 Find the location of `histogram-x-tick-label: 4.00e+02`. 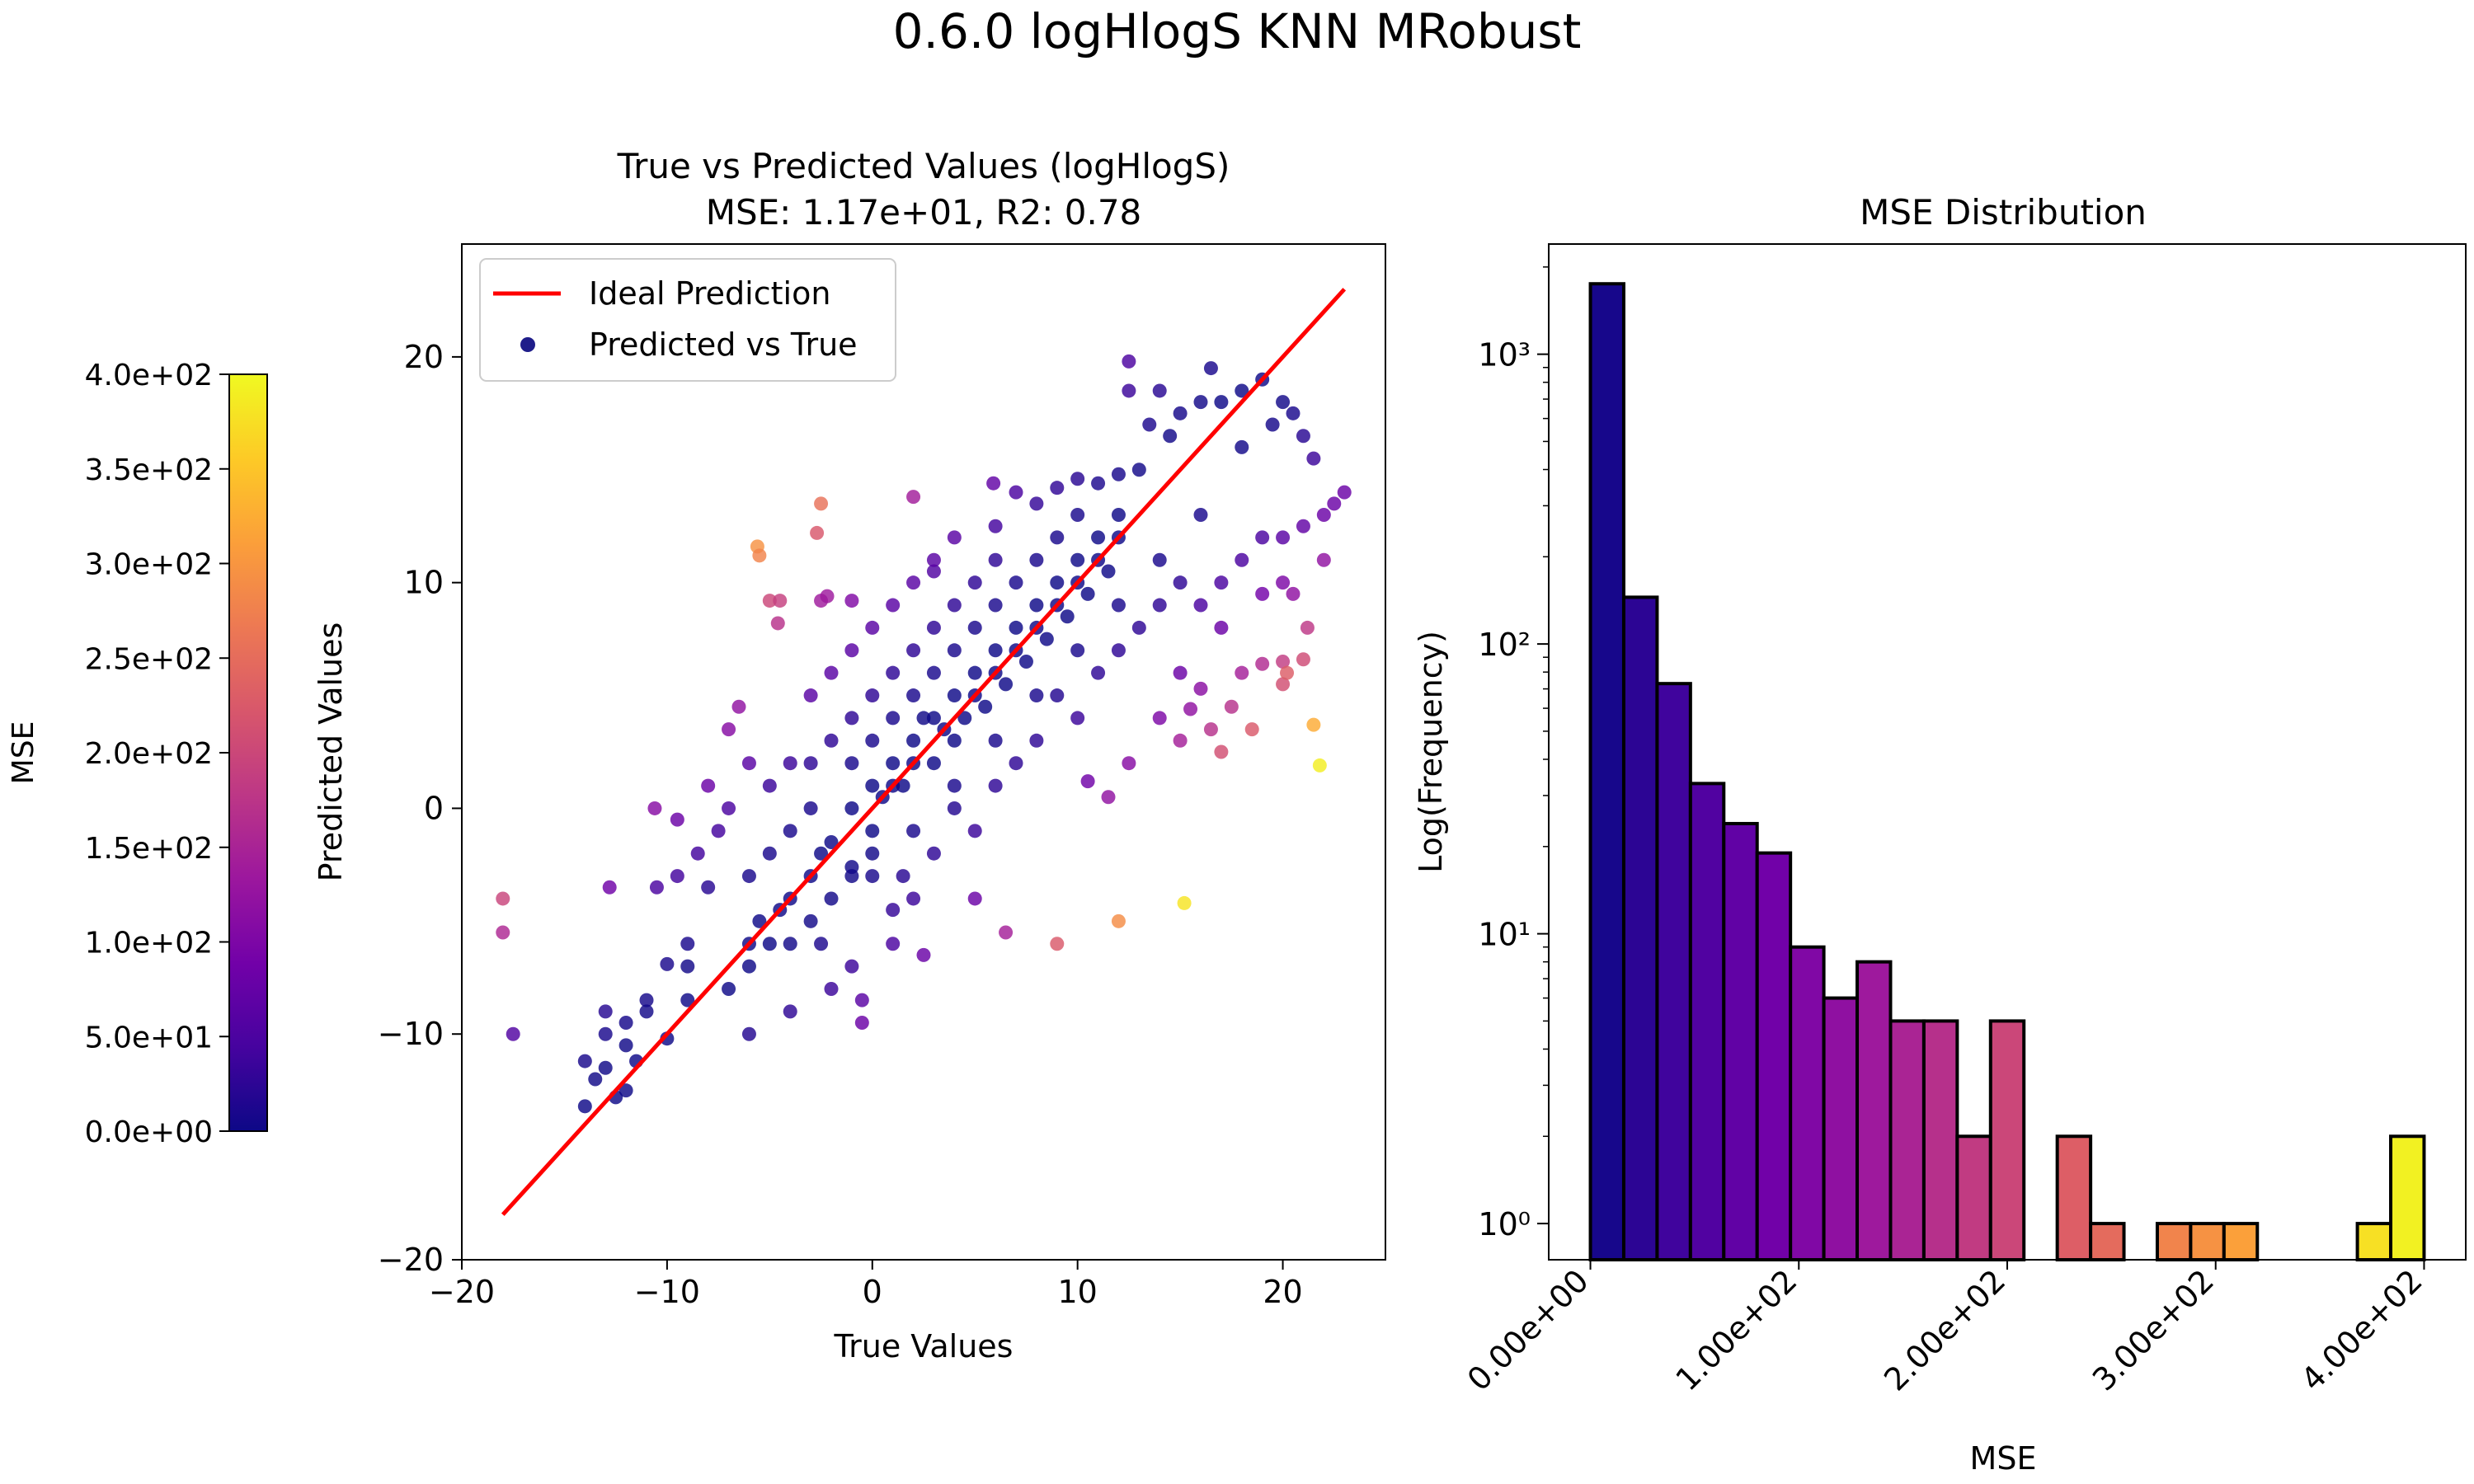

histogram-x-tick-label: 4.00e+02 is located at coordinates (2361, 1329).